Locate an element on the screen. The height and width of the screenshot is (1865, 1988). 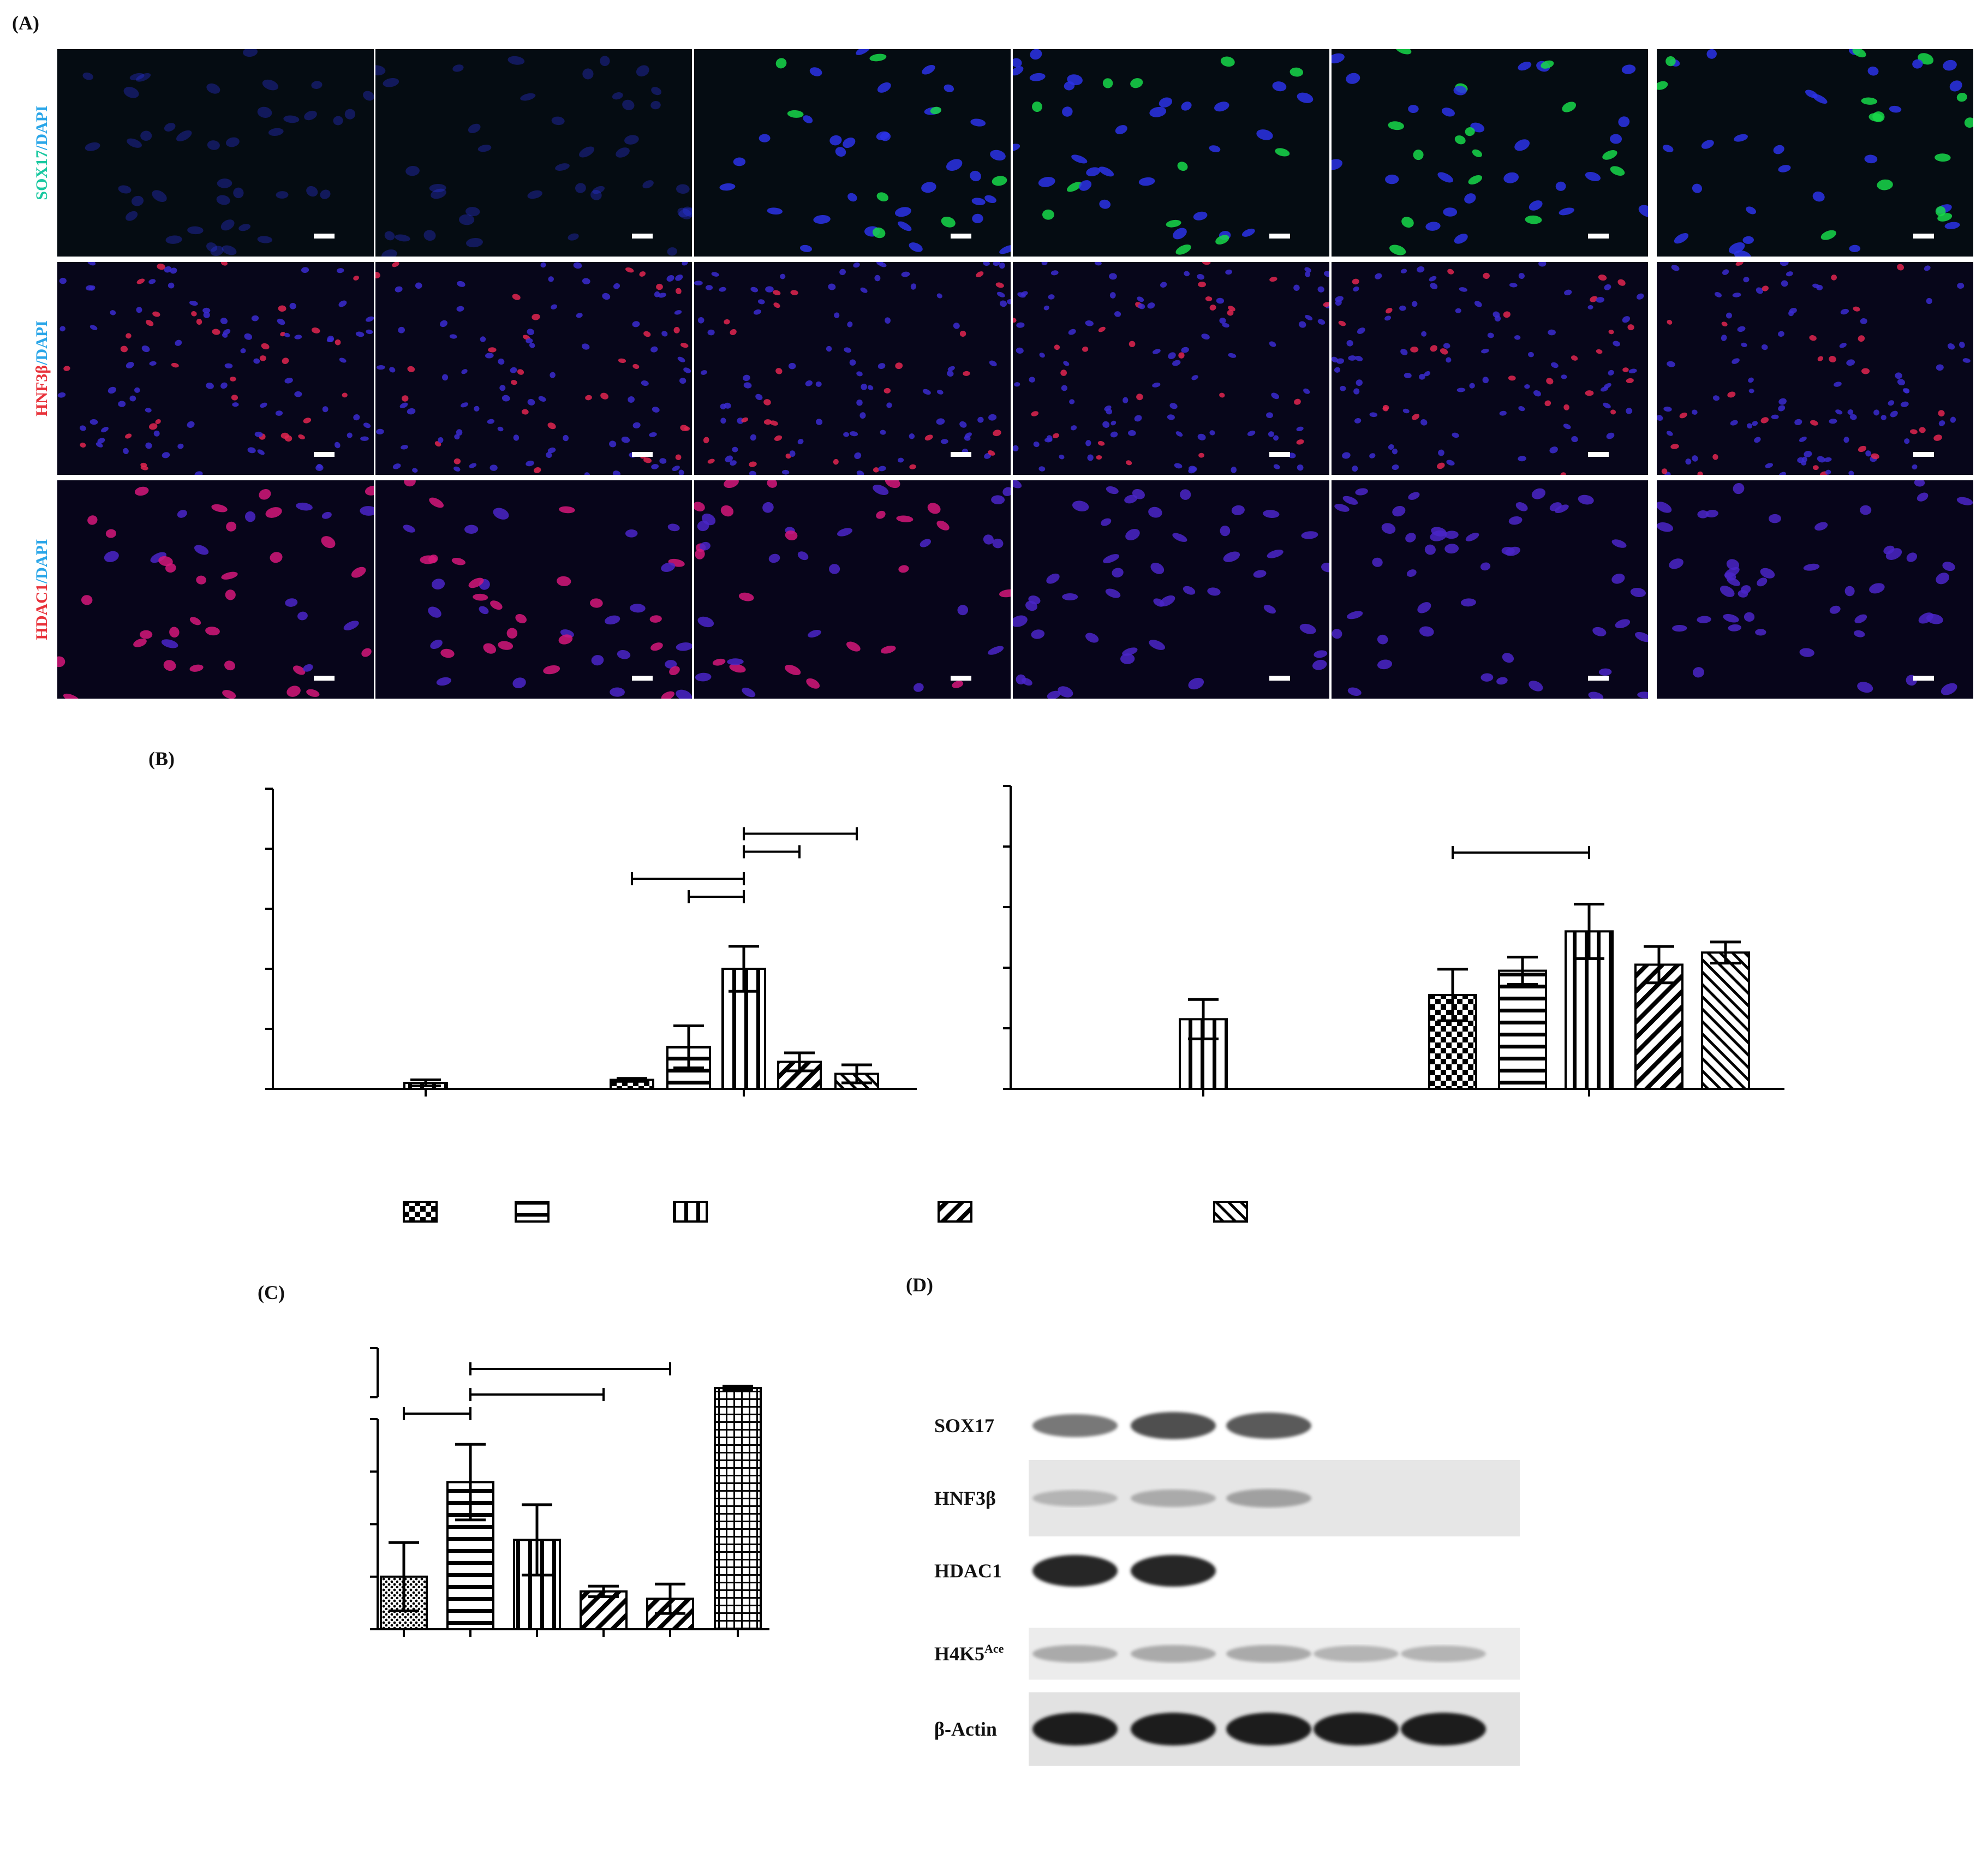
row-label: HDAC1/DAPI is located at coordinates (42, 589).